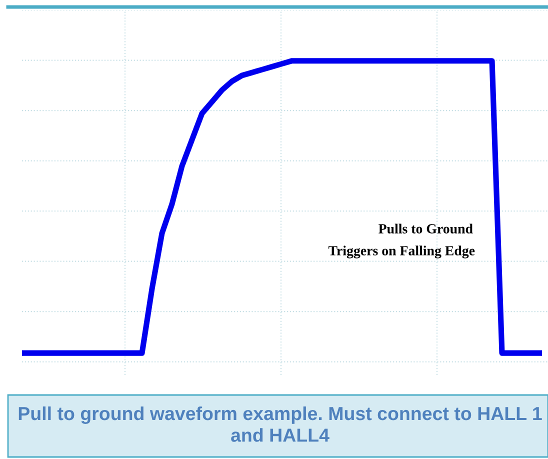 Image resolution: width=548 pixels, height=459 pixels. I want to click on annotation: Triggers on Falling Edge, so click(401, 252).